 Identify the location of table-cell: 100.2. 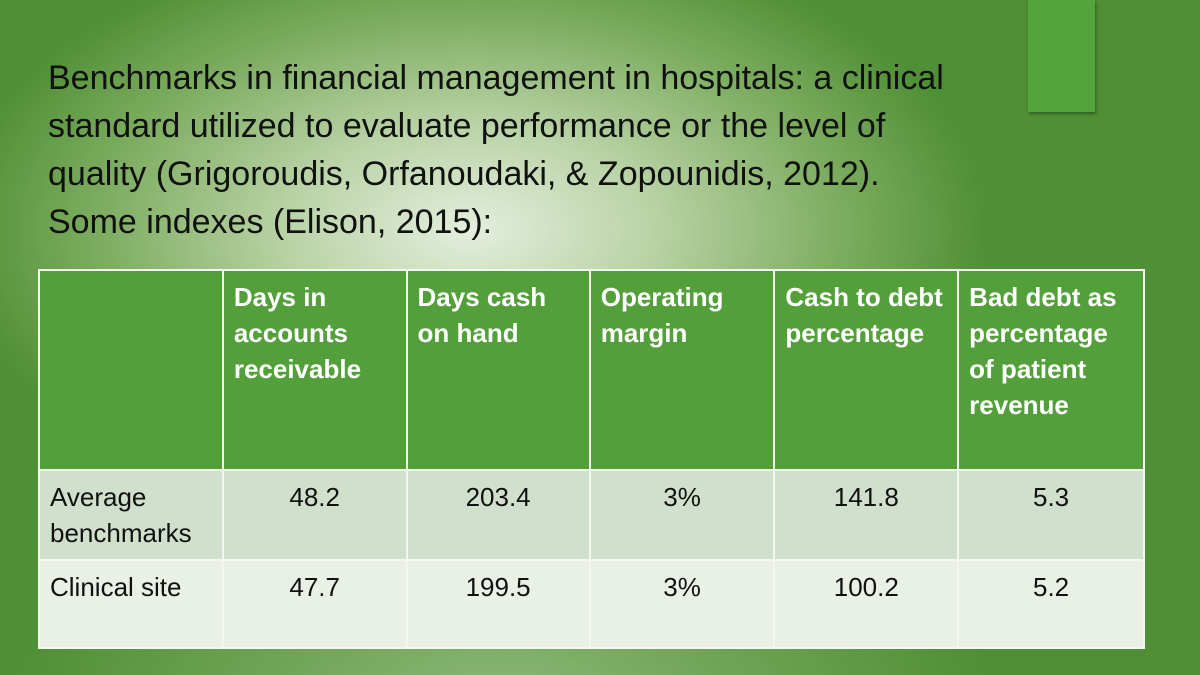
(866, 604).